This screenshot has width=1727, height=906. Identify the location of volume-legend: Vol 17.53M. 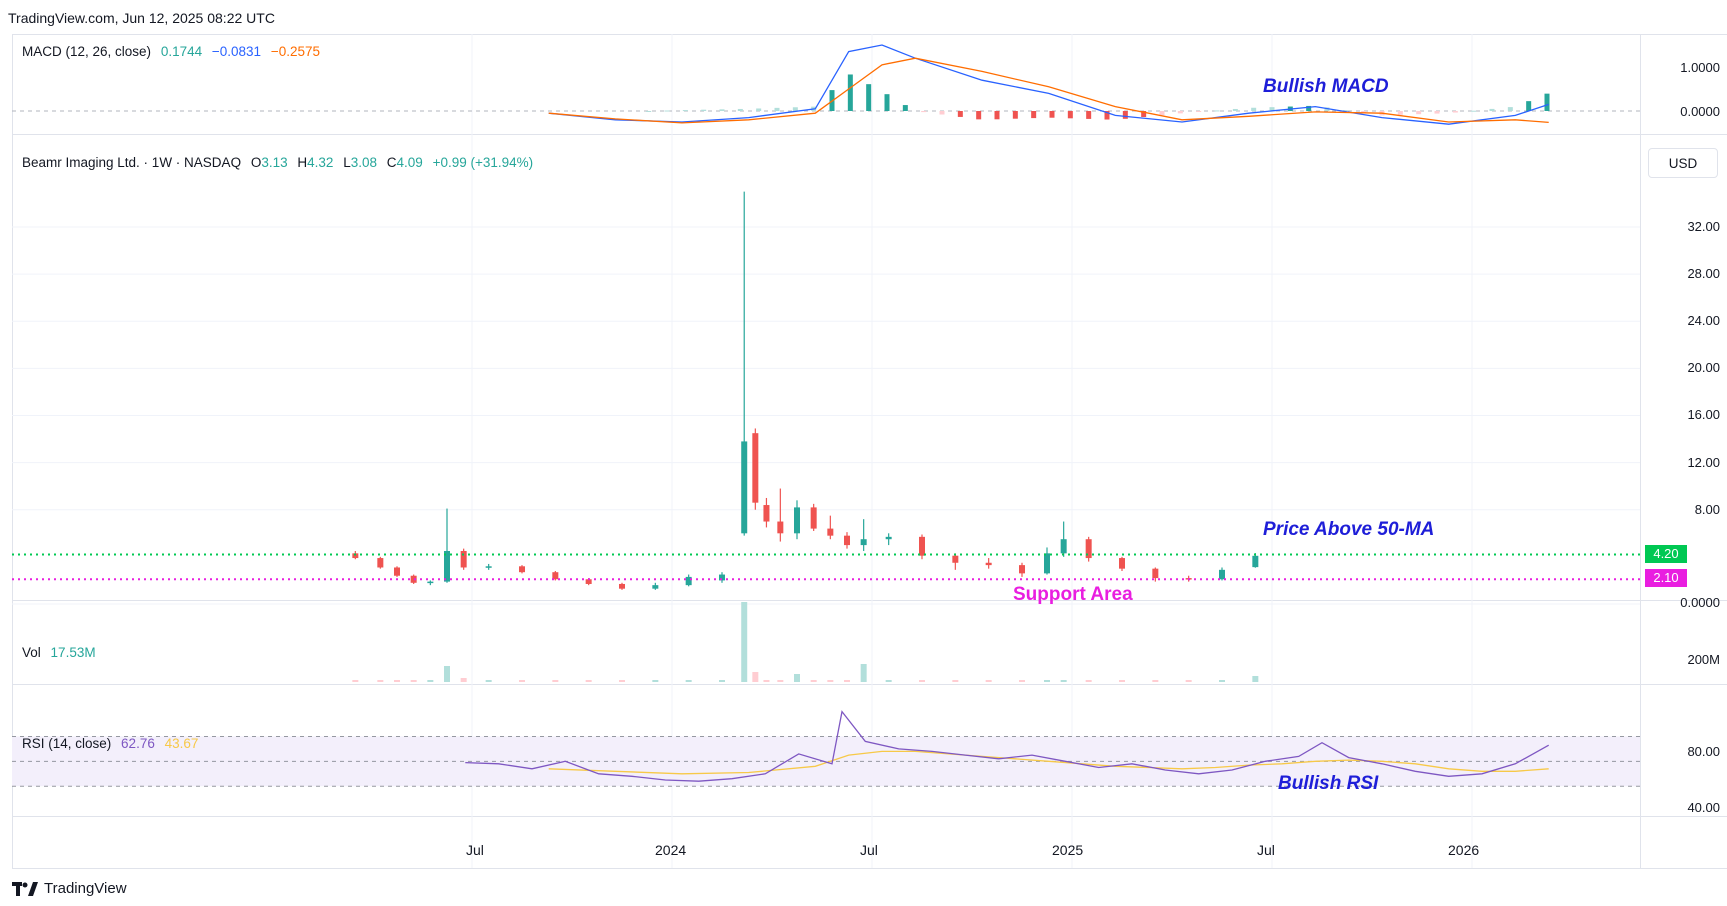
(59, 652).